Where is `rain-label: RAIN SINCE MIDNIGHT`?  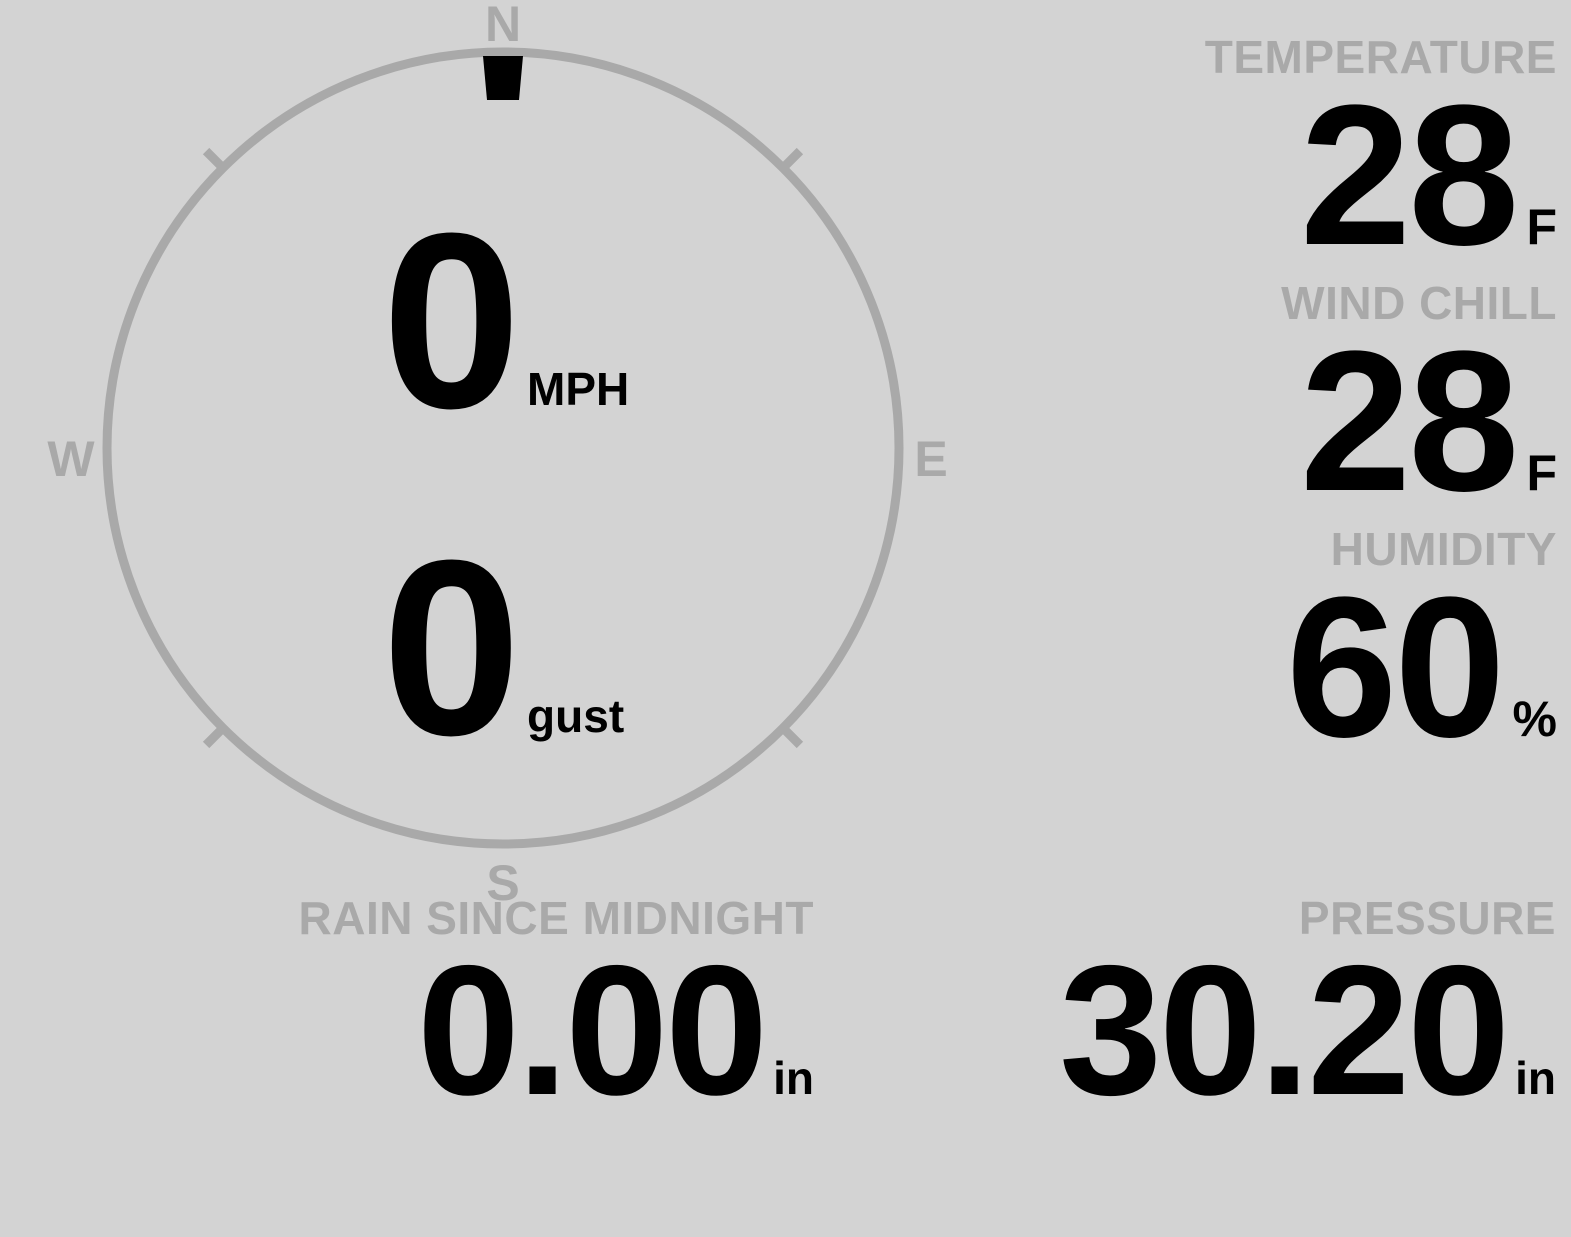
rain-label: RAIN SINCE MIDNIGHT is located at coordinates (556, 918).